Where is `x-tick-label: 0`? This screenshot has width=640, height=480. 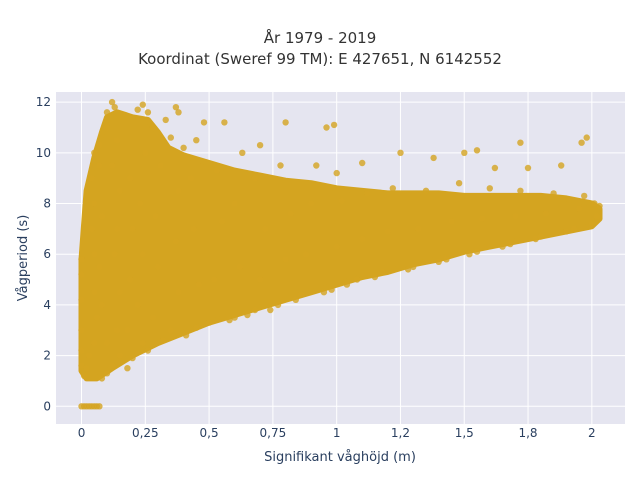 x-tick-label: 0 is located at coordinates (82, 433).